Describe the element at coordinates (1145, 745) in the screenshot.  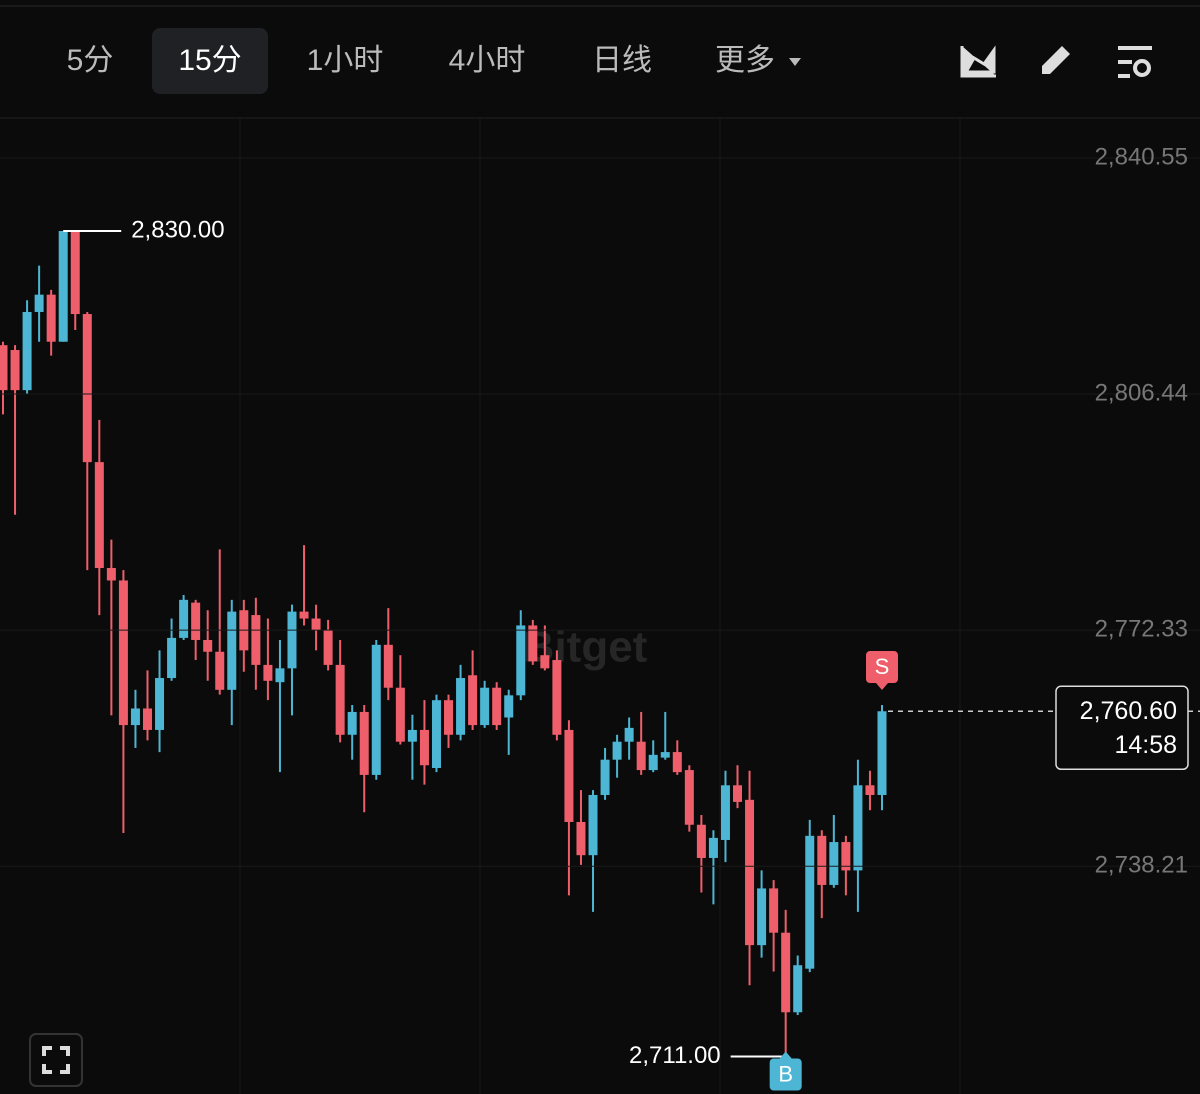
I see `countdown: 14:58` at that location.